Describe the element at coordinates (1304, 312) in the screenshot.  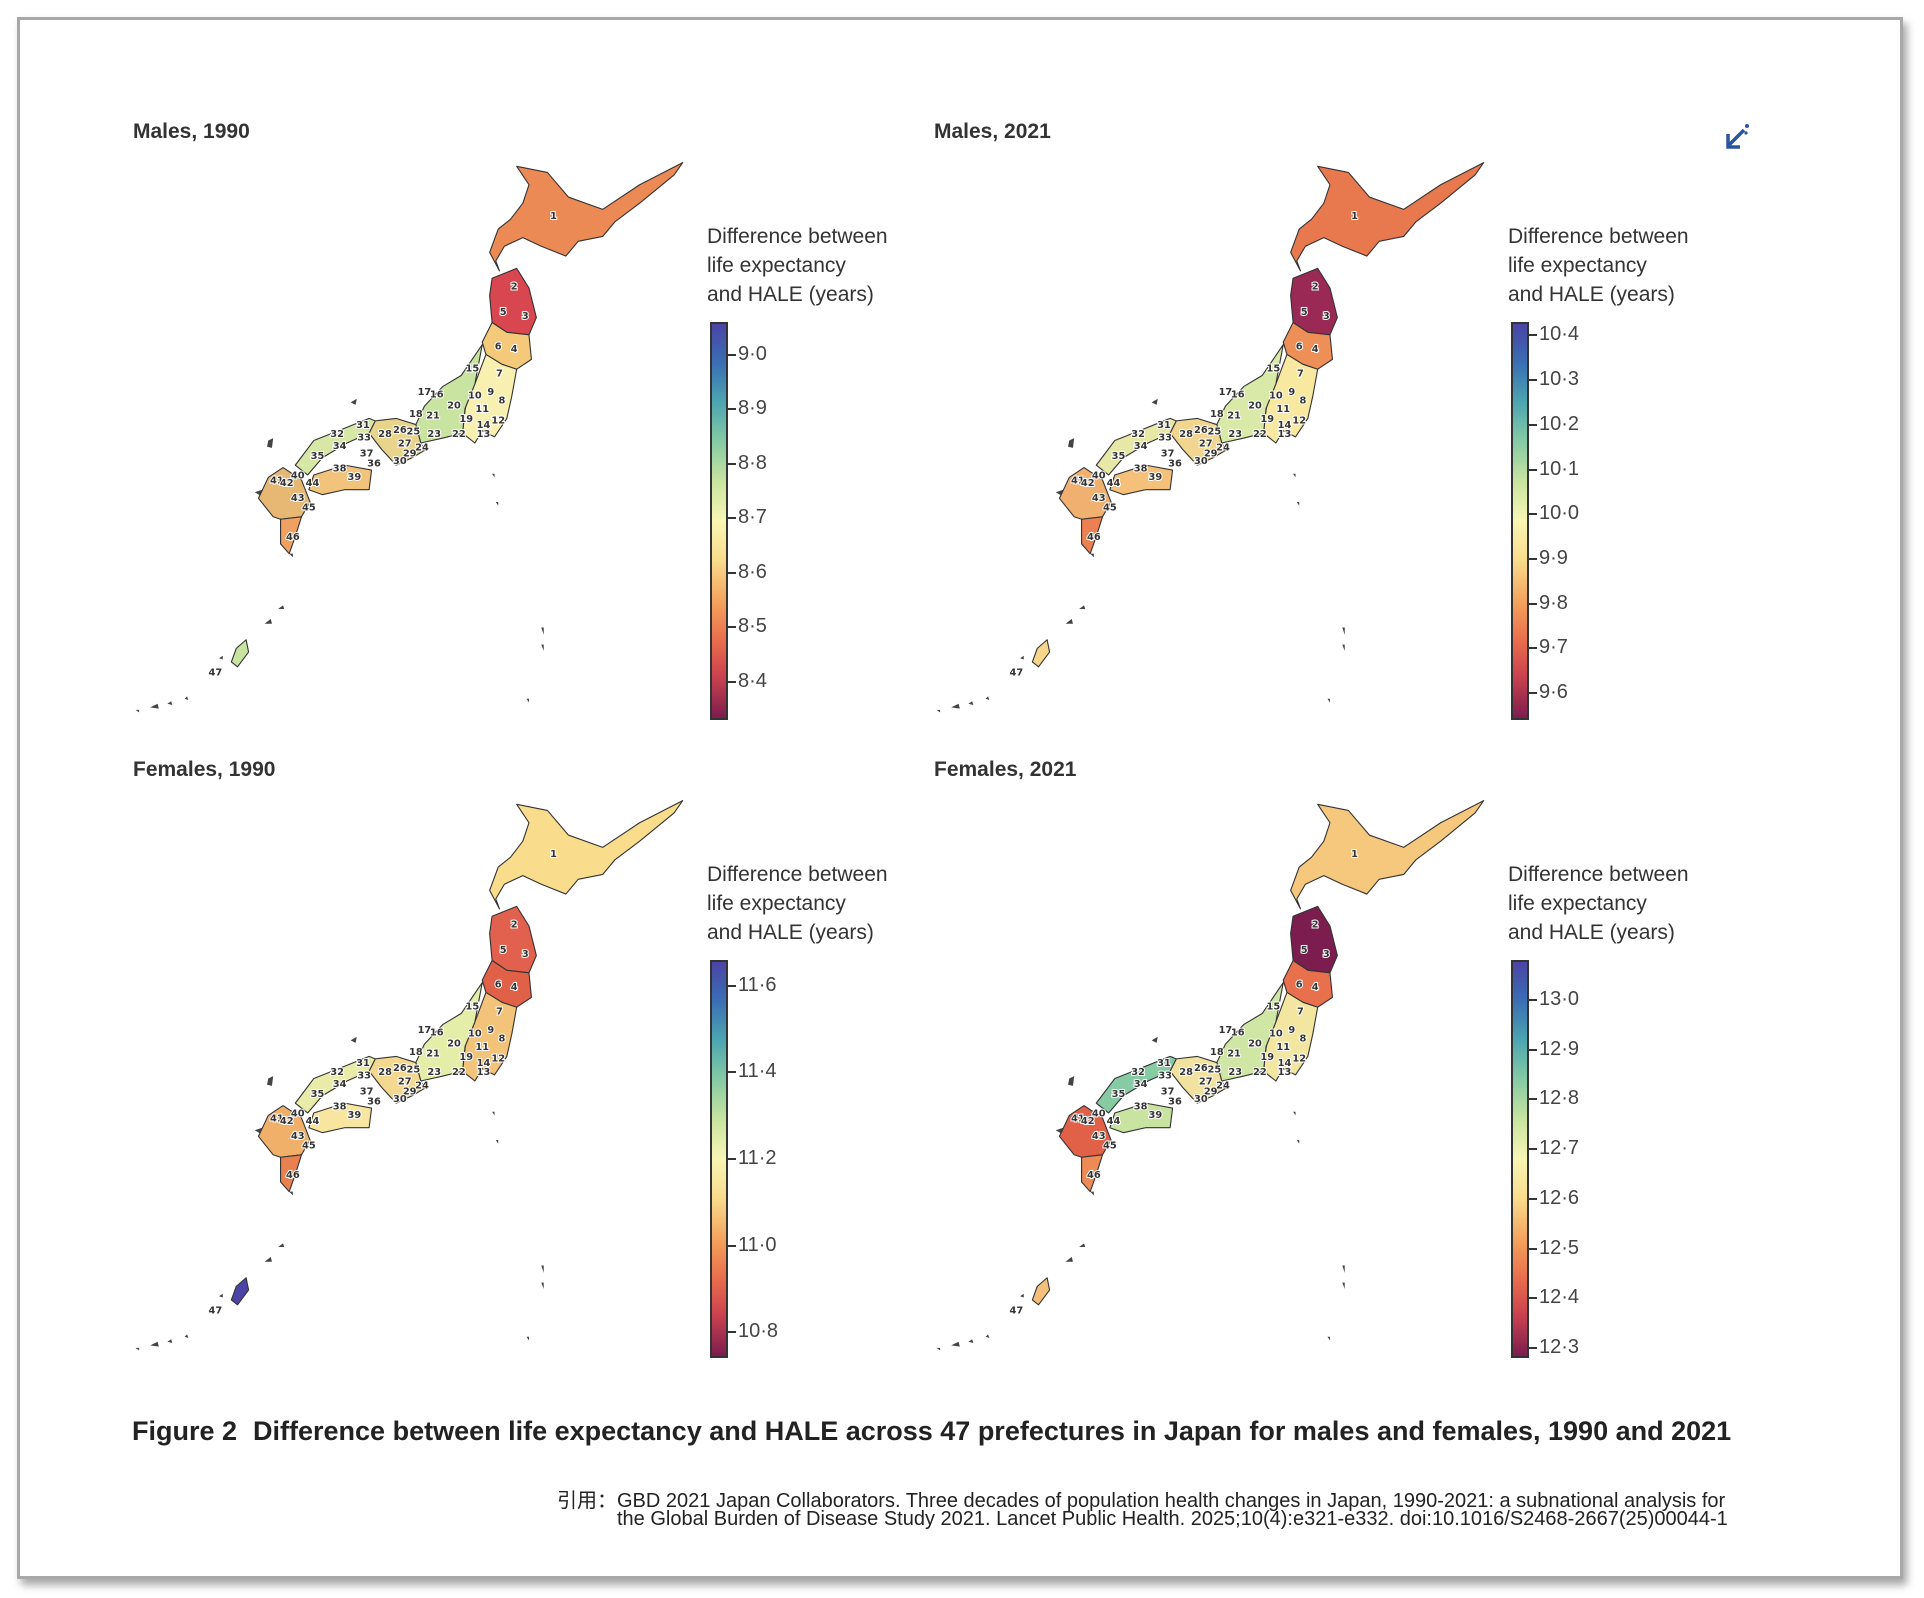
I see `prefecture-label: 5` at that location.